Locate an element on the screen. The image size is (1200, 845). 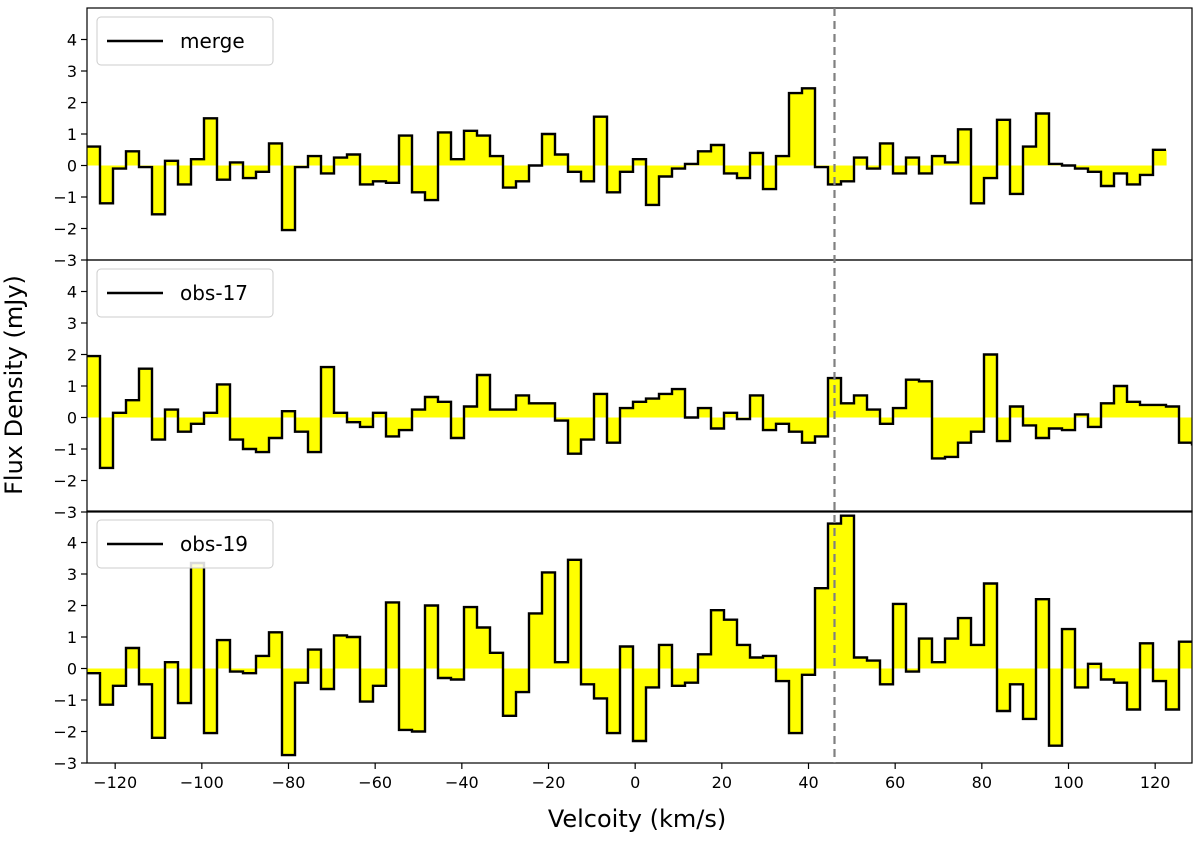
y-tick-label: −2 is located at coordinates (65, 481).